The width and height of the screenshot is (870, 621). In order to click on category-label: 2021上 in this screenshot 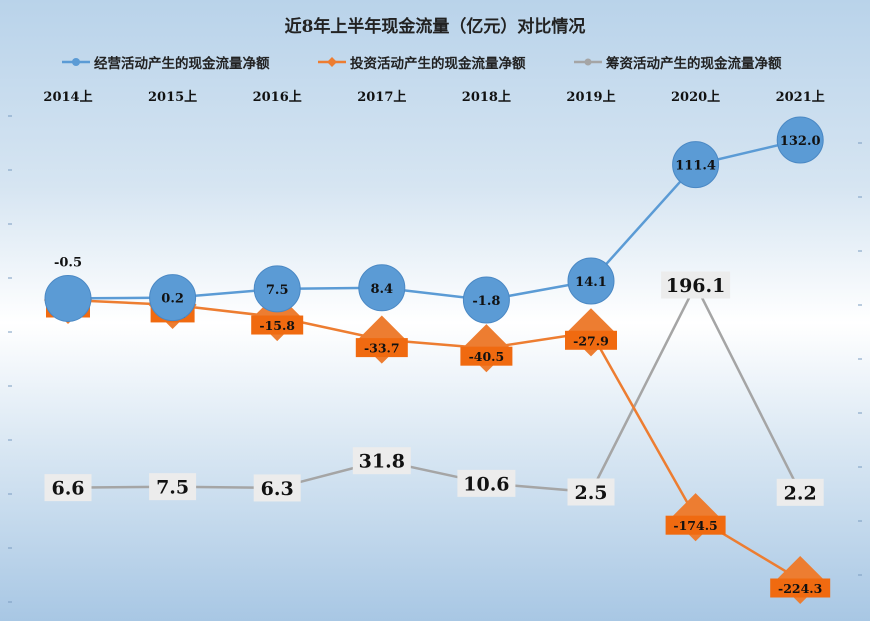, I will do `click(800, 97)`.